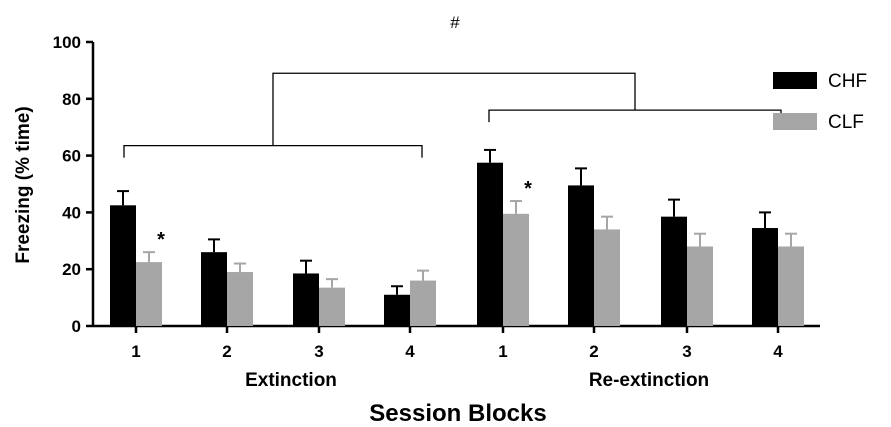 The width and height of the screenshot is (891, 427). I want to click on legend-label-chf: CHF, so click(847, 81).